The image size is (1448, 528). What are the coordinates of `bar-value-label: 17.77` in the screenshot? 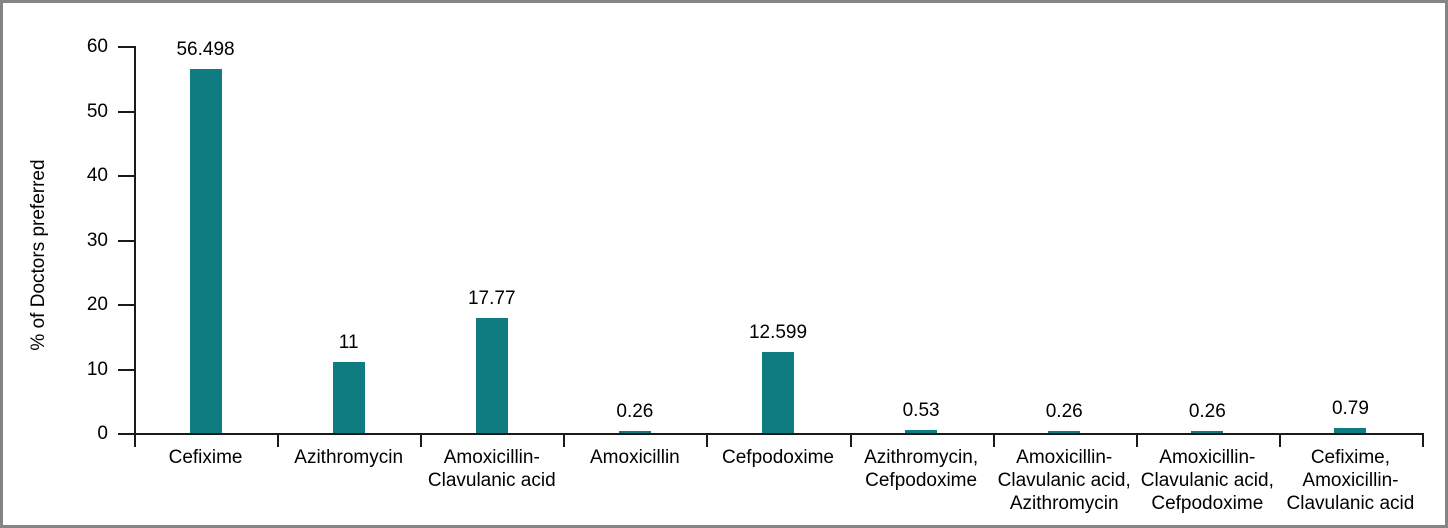 It's located at (491, 299).